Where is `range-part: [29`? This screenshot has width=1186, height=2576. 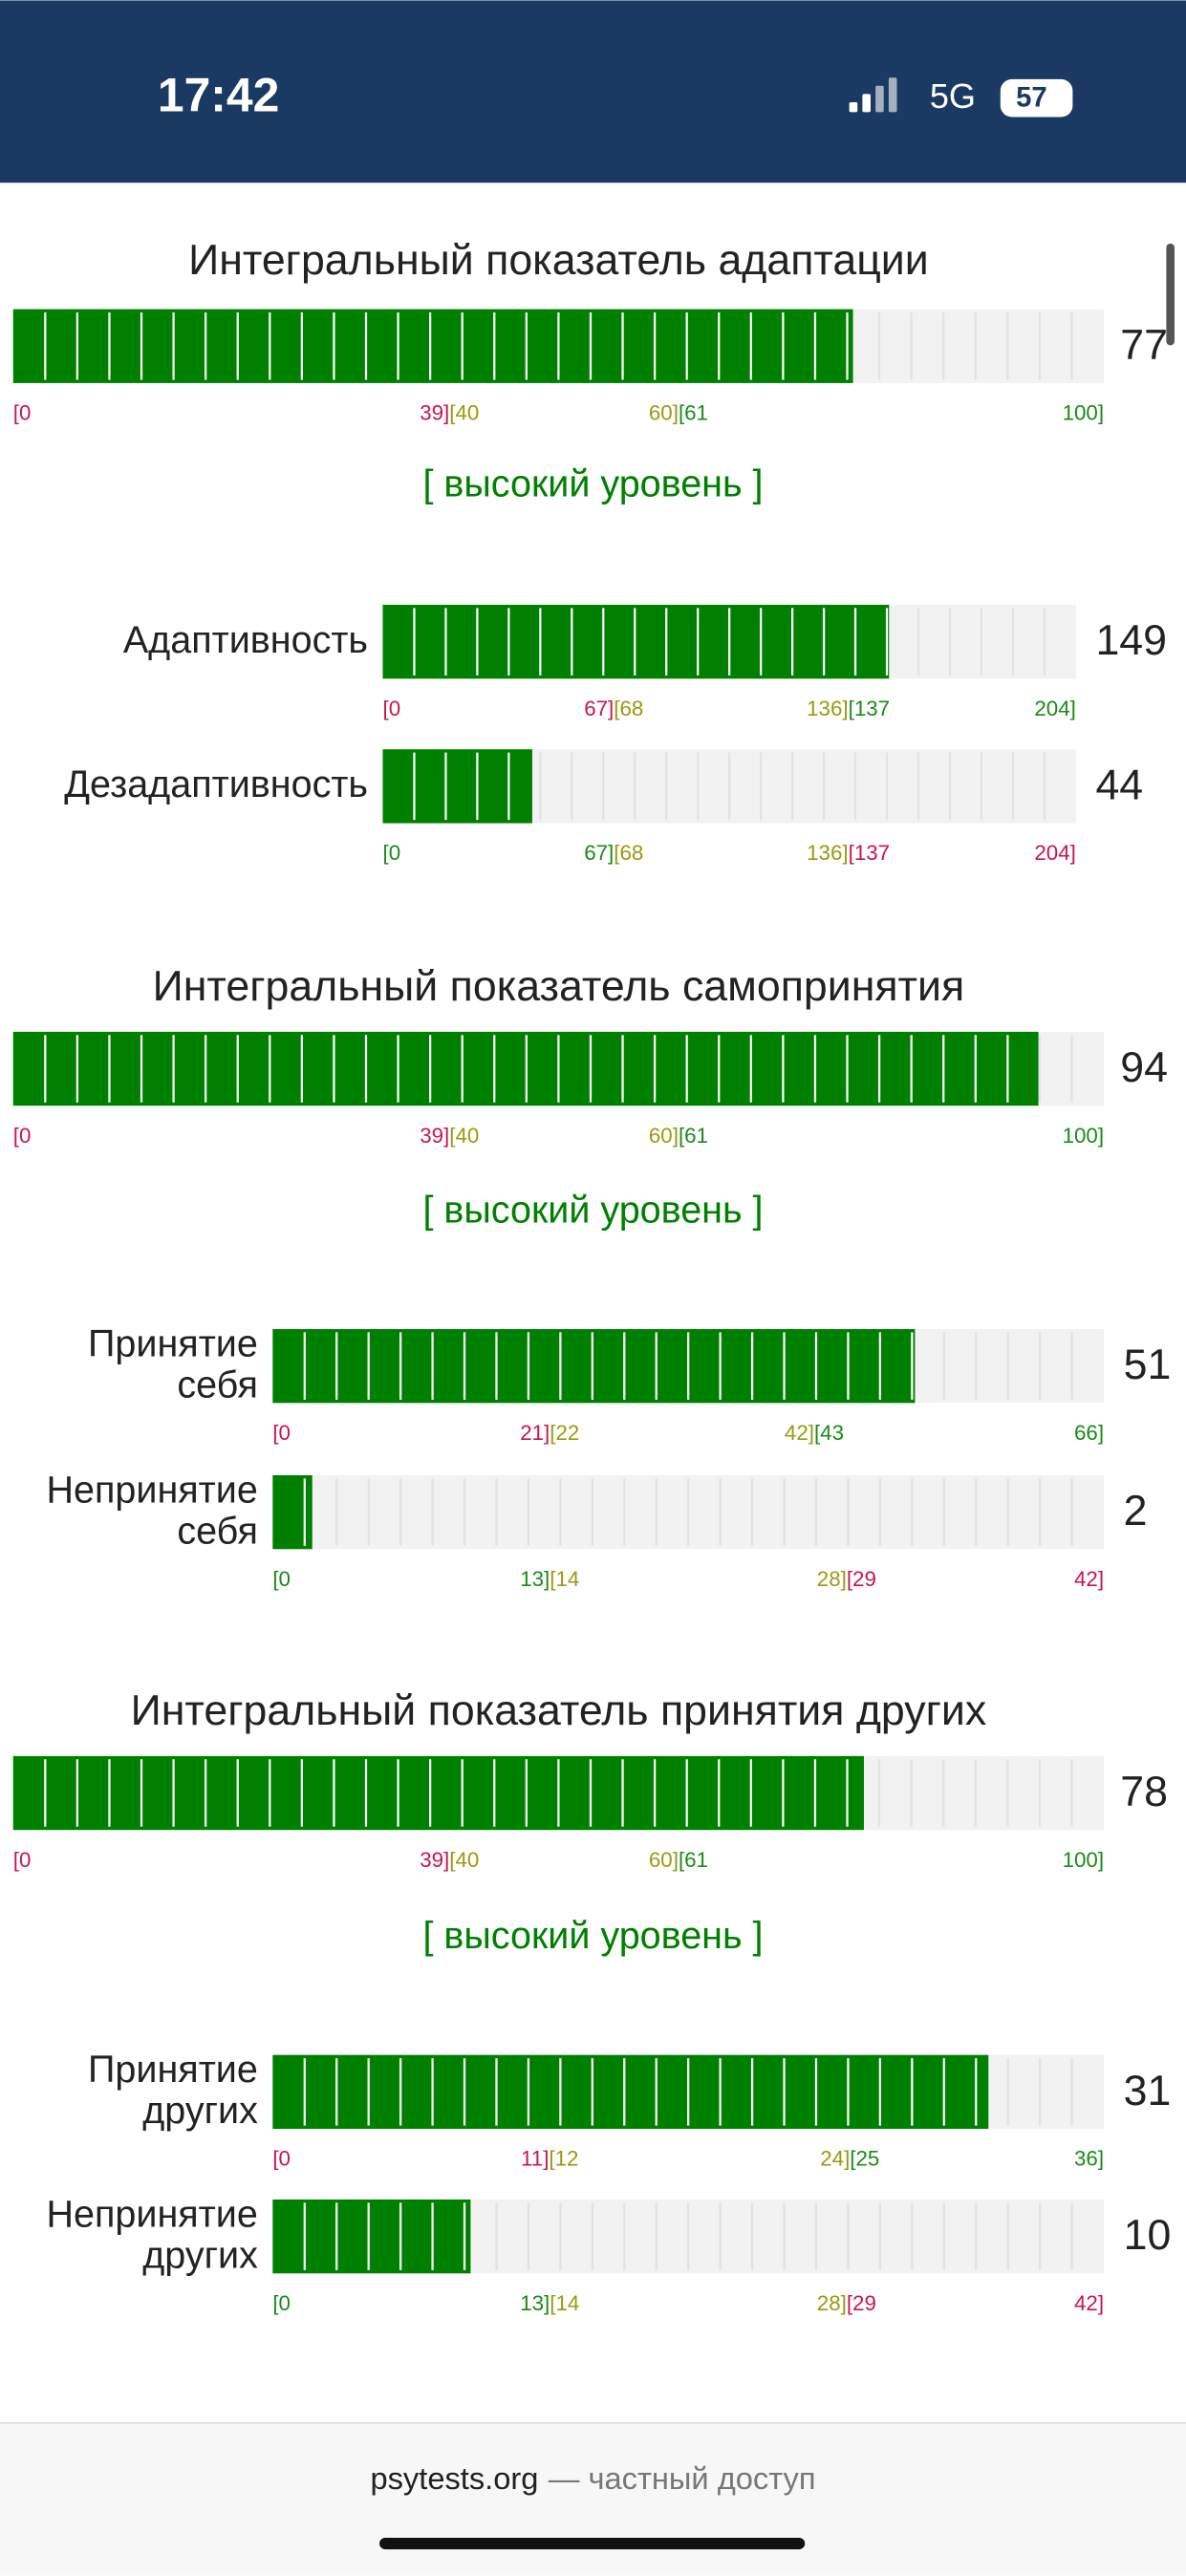 range-part: [29 is located at coordinates (861, 2303).